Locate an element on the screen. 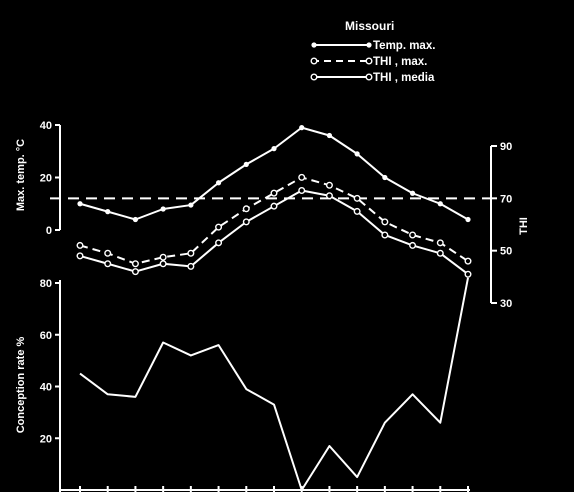  legend-marker-thi-max-a is located at coordinates (314, 61).